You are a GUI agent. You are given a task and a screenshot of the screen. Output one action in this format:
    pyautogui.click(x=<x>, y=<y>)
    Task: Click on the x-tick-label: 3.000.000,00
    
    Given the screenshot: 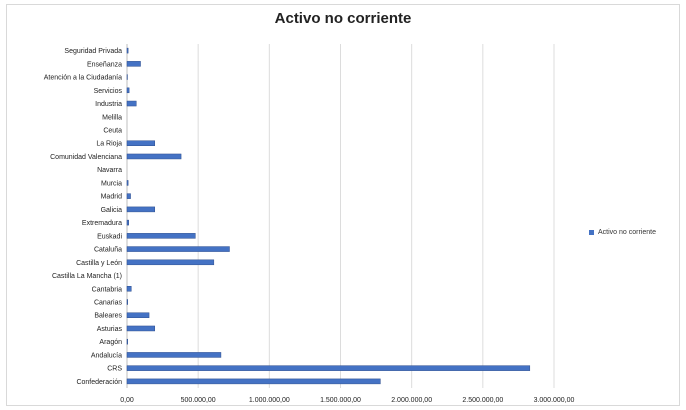 What is the action you would take?
    pyautogui.click(x=554, y=400)
    